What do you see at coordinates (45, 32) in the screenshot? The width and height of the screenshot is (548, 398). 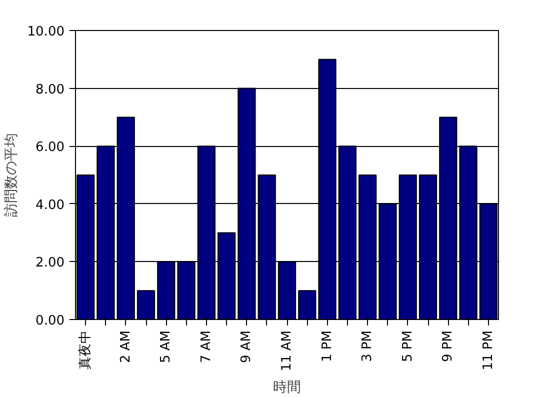 I see `y-tick-label: 10.00` at bounding box center [45, 32].